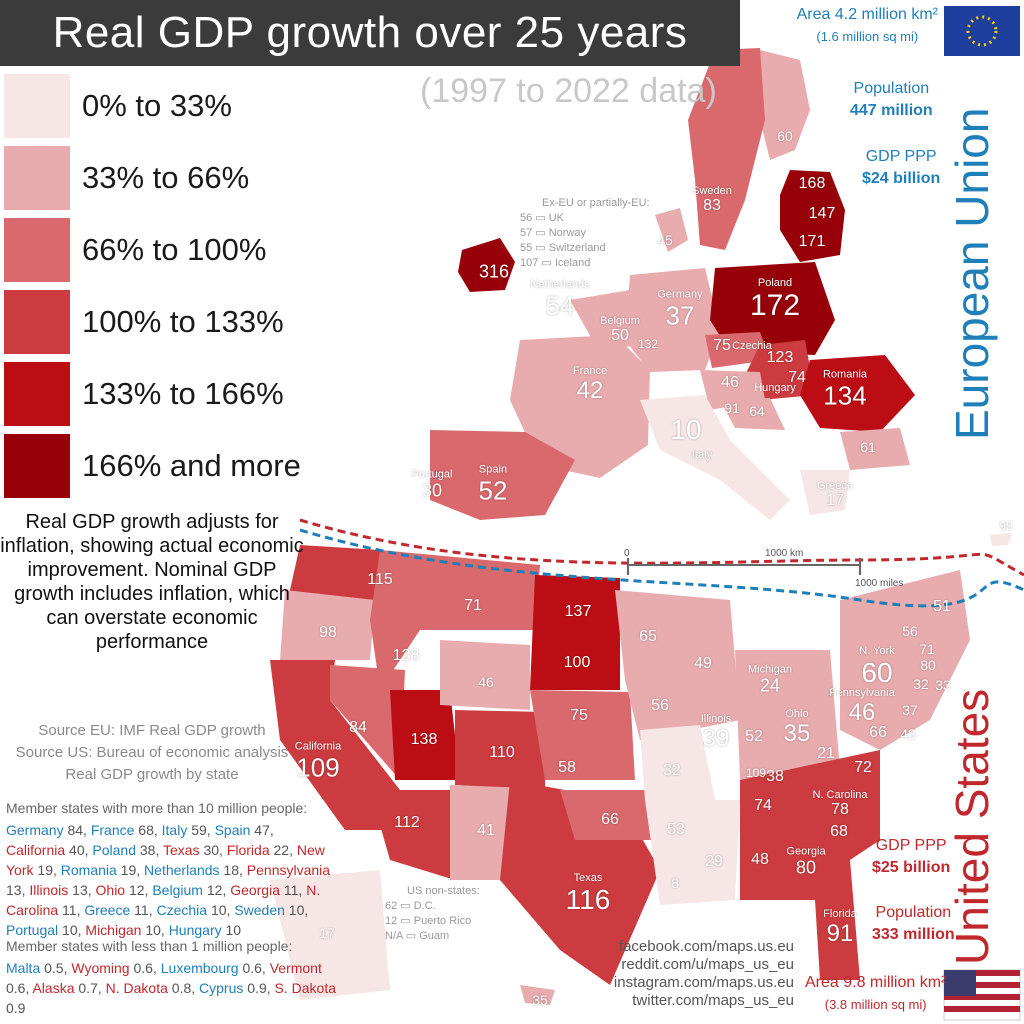 The height and width of the screenshot is (1024, 1024). Describe the element at coordinates (905, 660) in the screenshot. I see `region-northeast` at that location.